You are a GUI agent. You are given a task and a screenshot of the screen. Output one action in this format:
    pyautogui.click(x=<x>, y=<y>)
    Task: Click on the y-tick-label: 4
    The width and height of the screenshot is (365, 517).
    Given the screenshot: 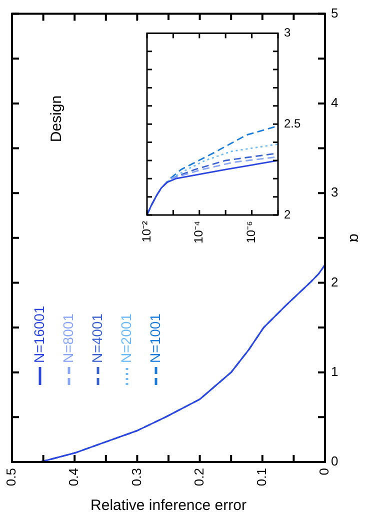 What is the action you would take?
    pyautogui.click(x=334, y=102)
    